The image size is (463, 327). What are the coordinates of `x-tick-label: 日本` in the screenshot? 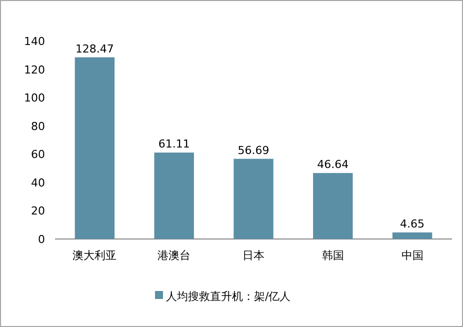 It's located at (253, 255).